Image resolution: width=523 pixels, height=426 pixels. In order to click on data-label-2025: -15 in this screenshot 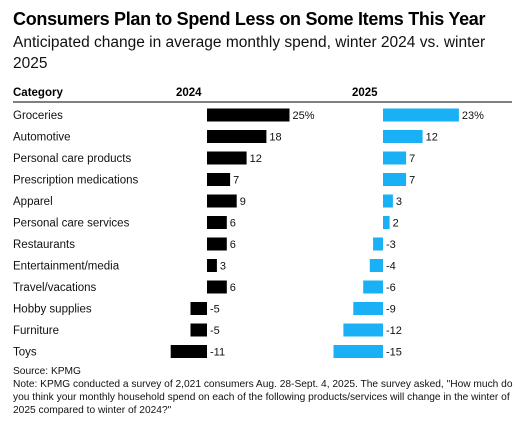, I will do `click(394, 353)`.